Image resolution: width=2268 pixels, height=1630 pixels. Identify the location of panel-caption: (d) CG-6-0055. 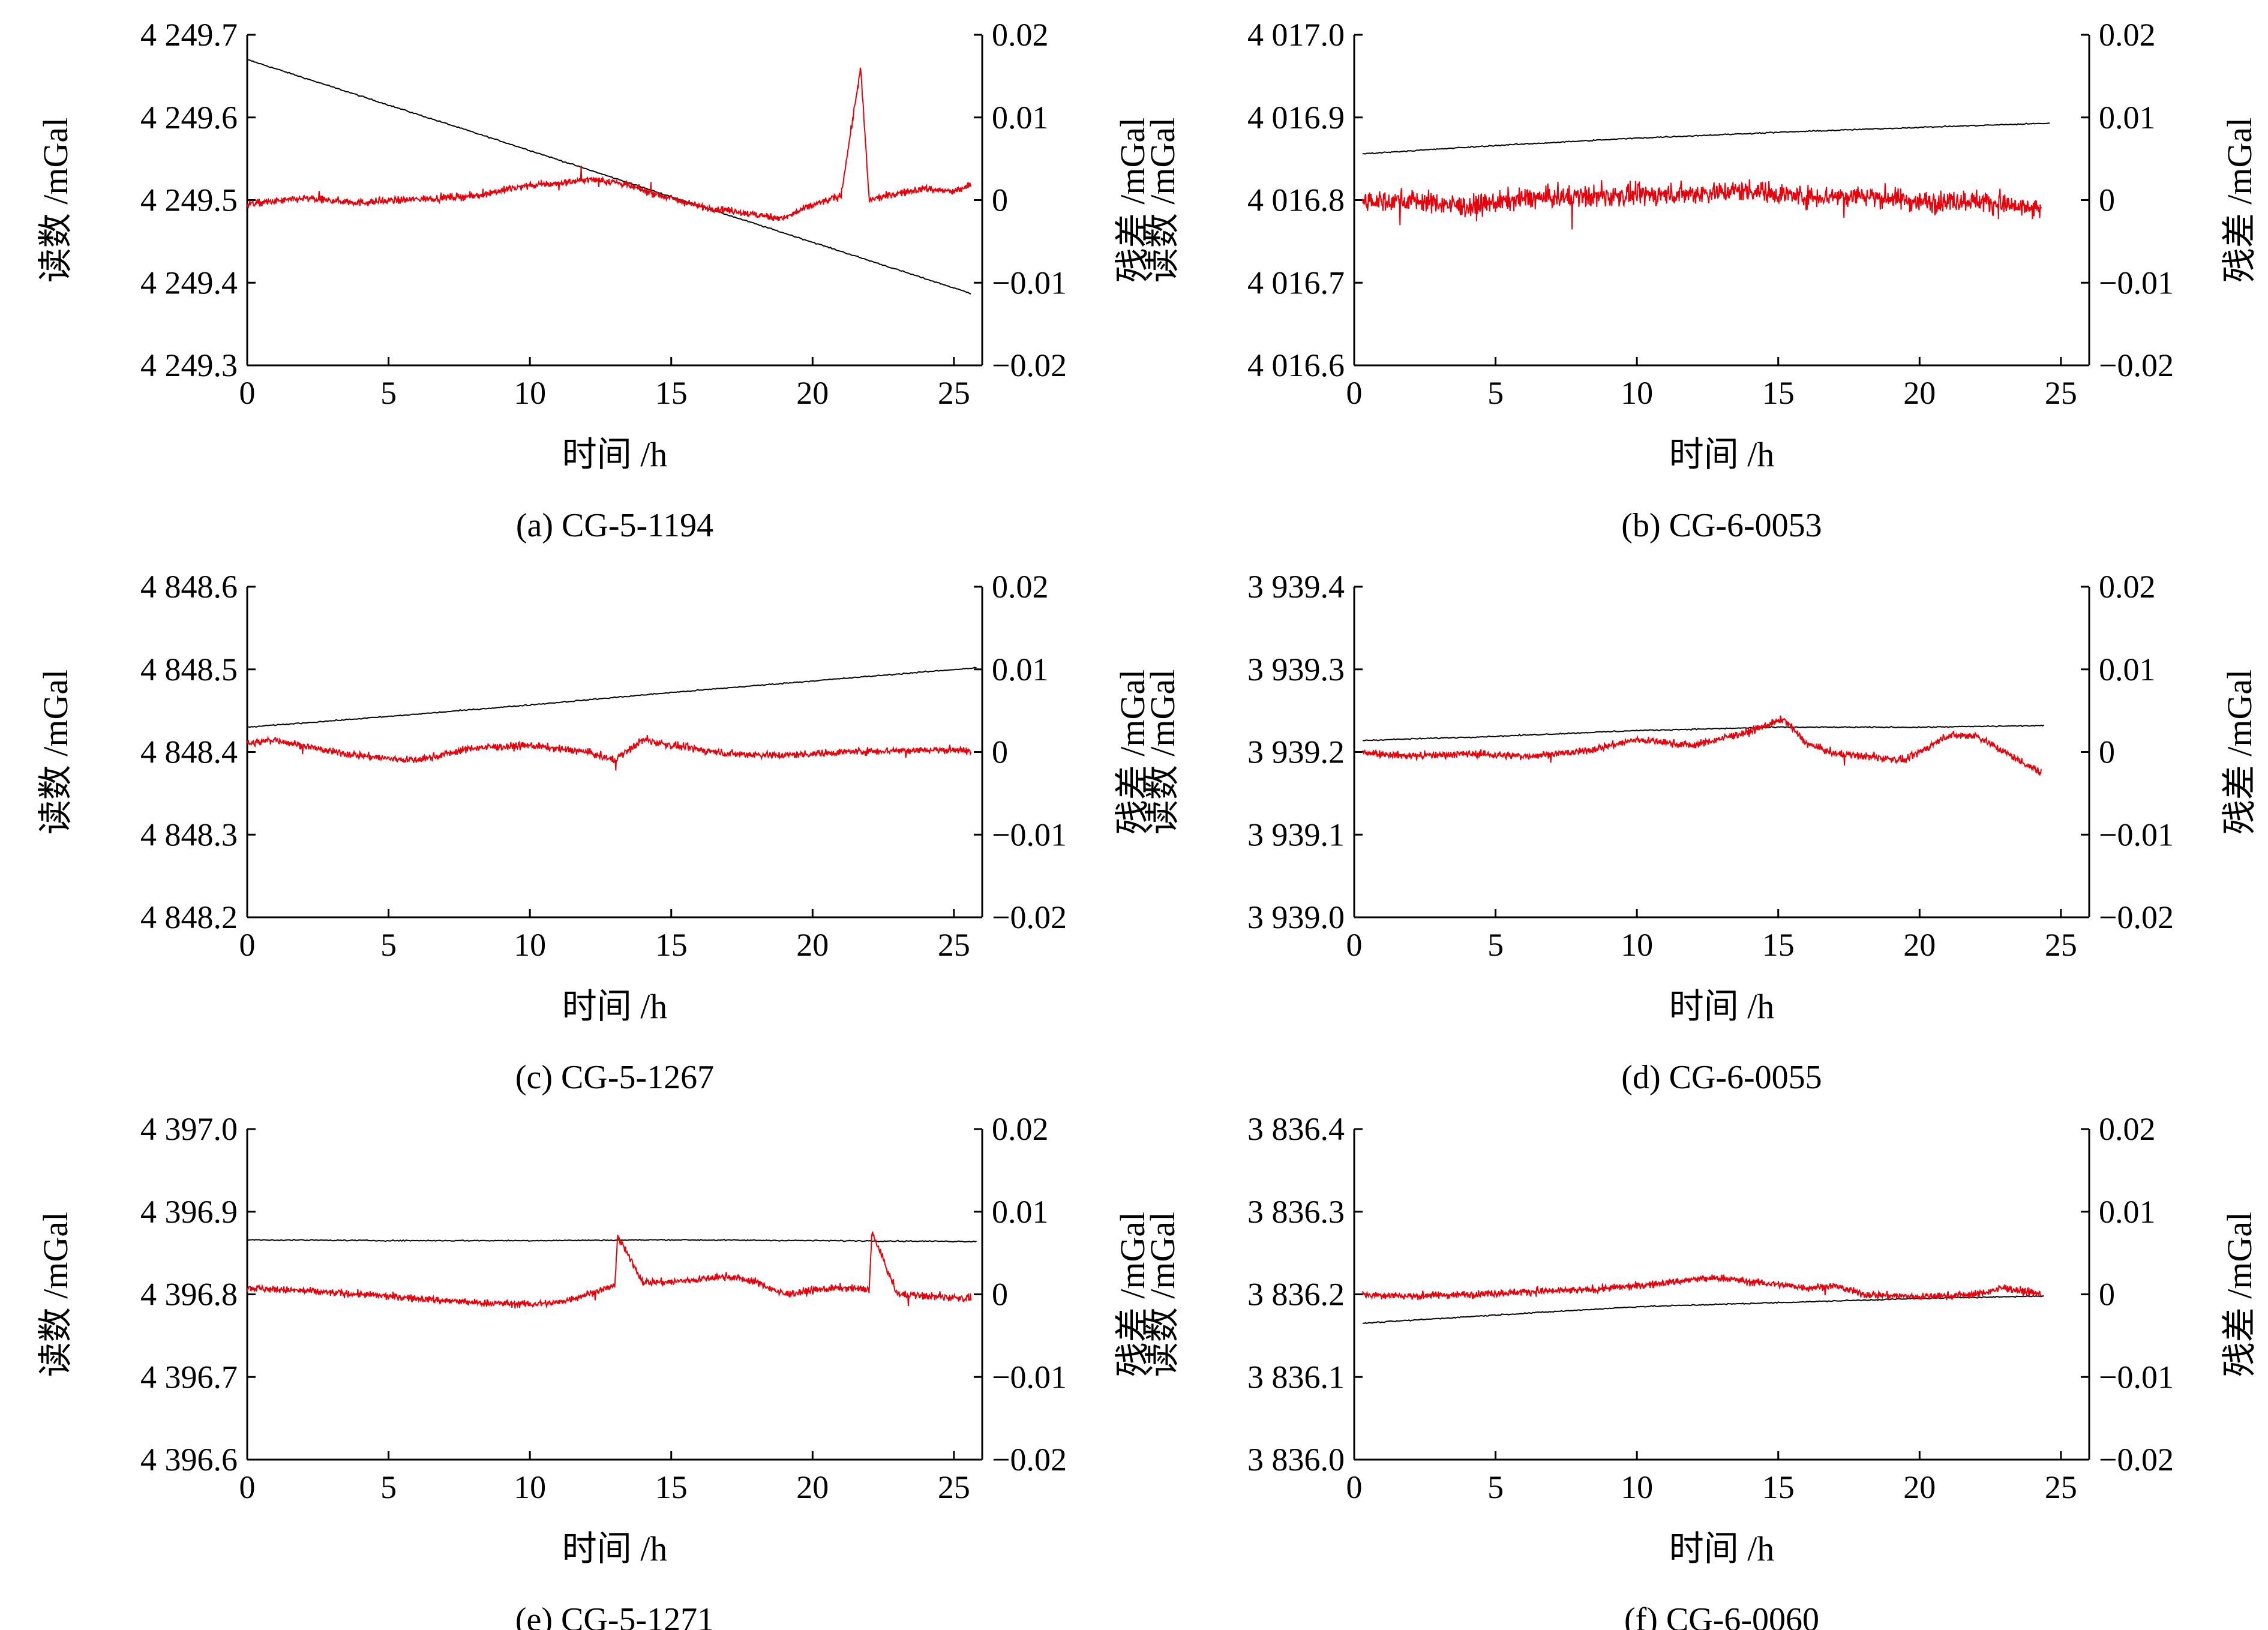
(1722, 1077).